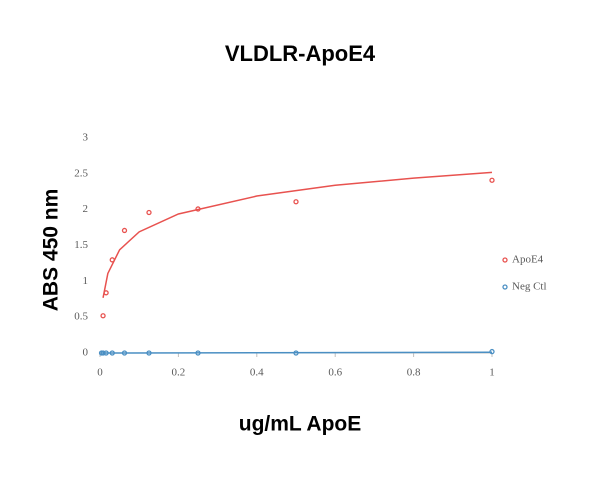  Describe the element at coordinates (335, 373) in the screenshot. I see `x-tick-label: 0.6` at that location.